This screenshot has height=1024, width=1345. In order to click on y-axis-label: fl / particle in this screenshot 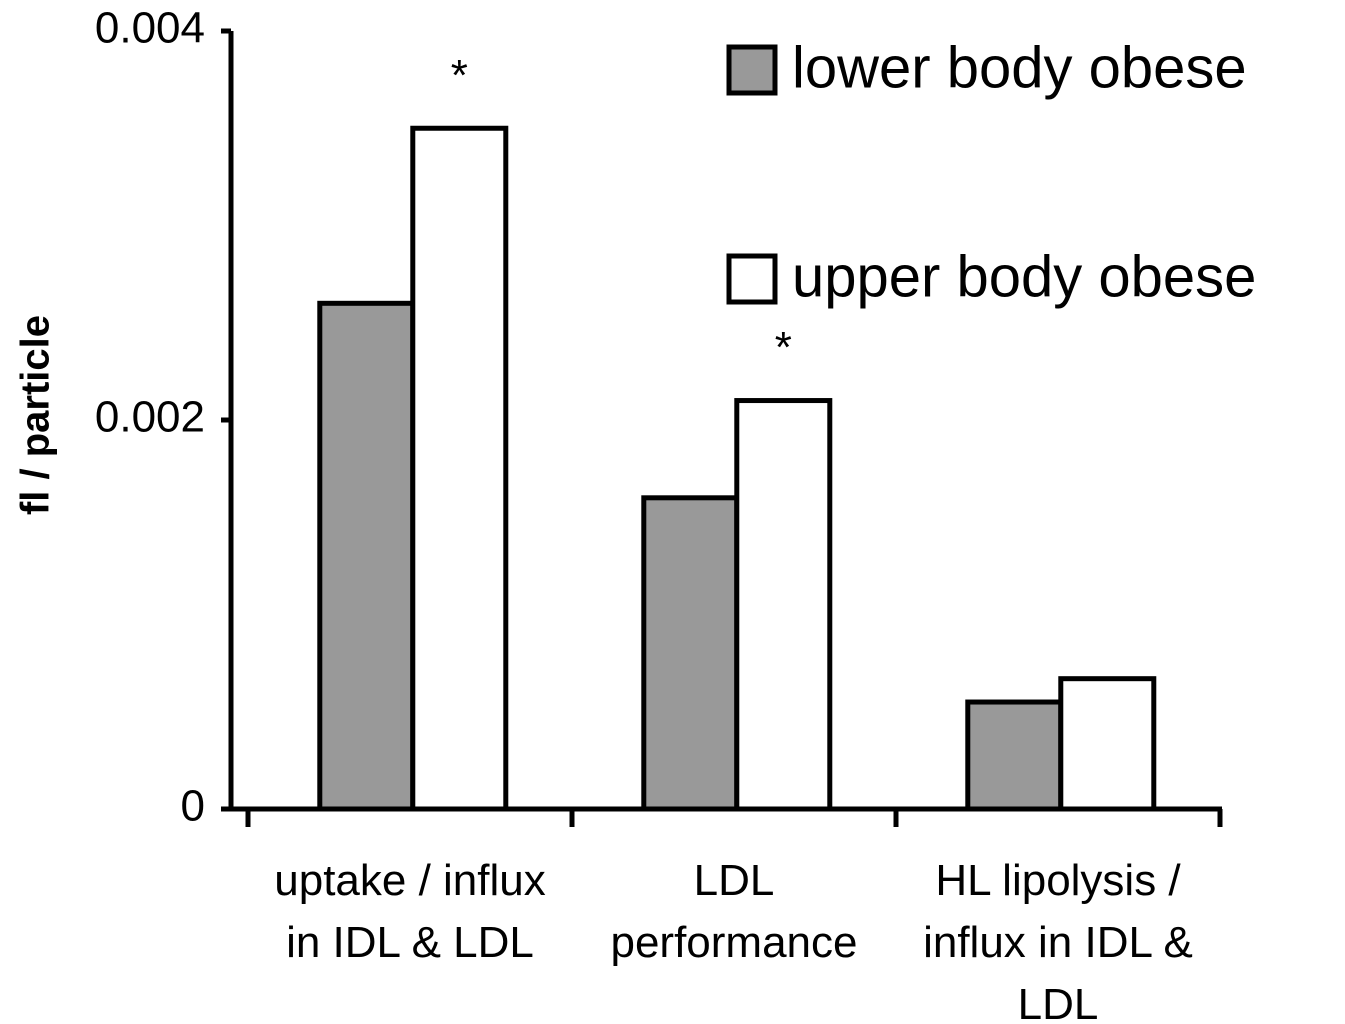, I will do `click(36, 415)`.